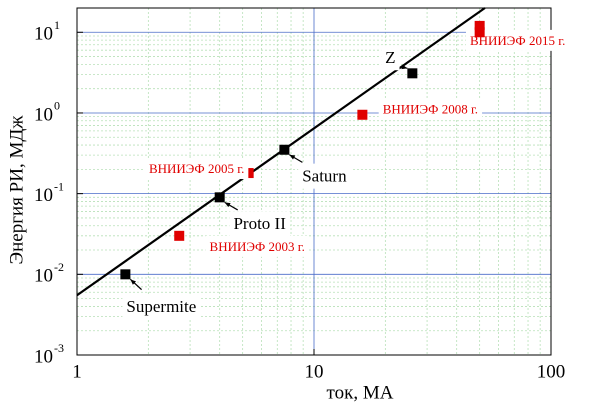  What do you see at coordinates (314, 371) in the screenshot?
I see `x-tick-label: 10` at bounding box center [314, 371].